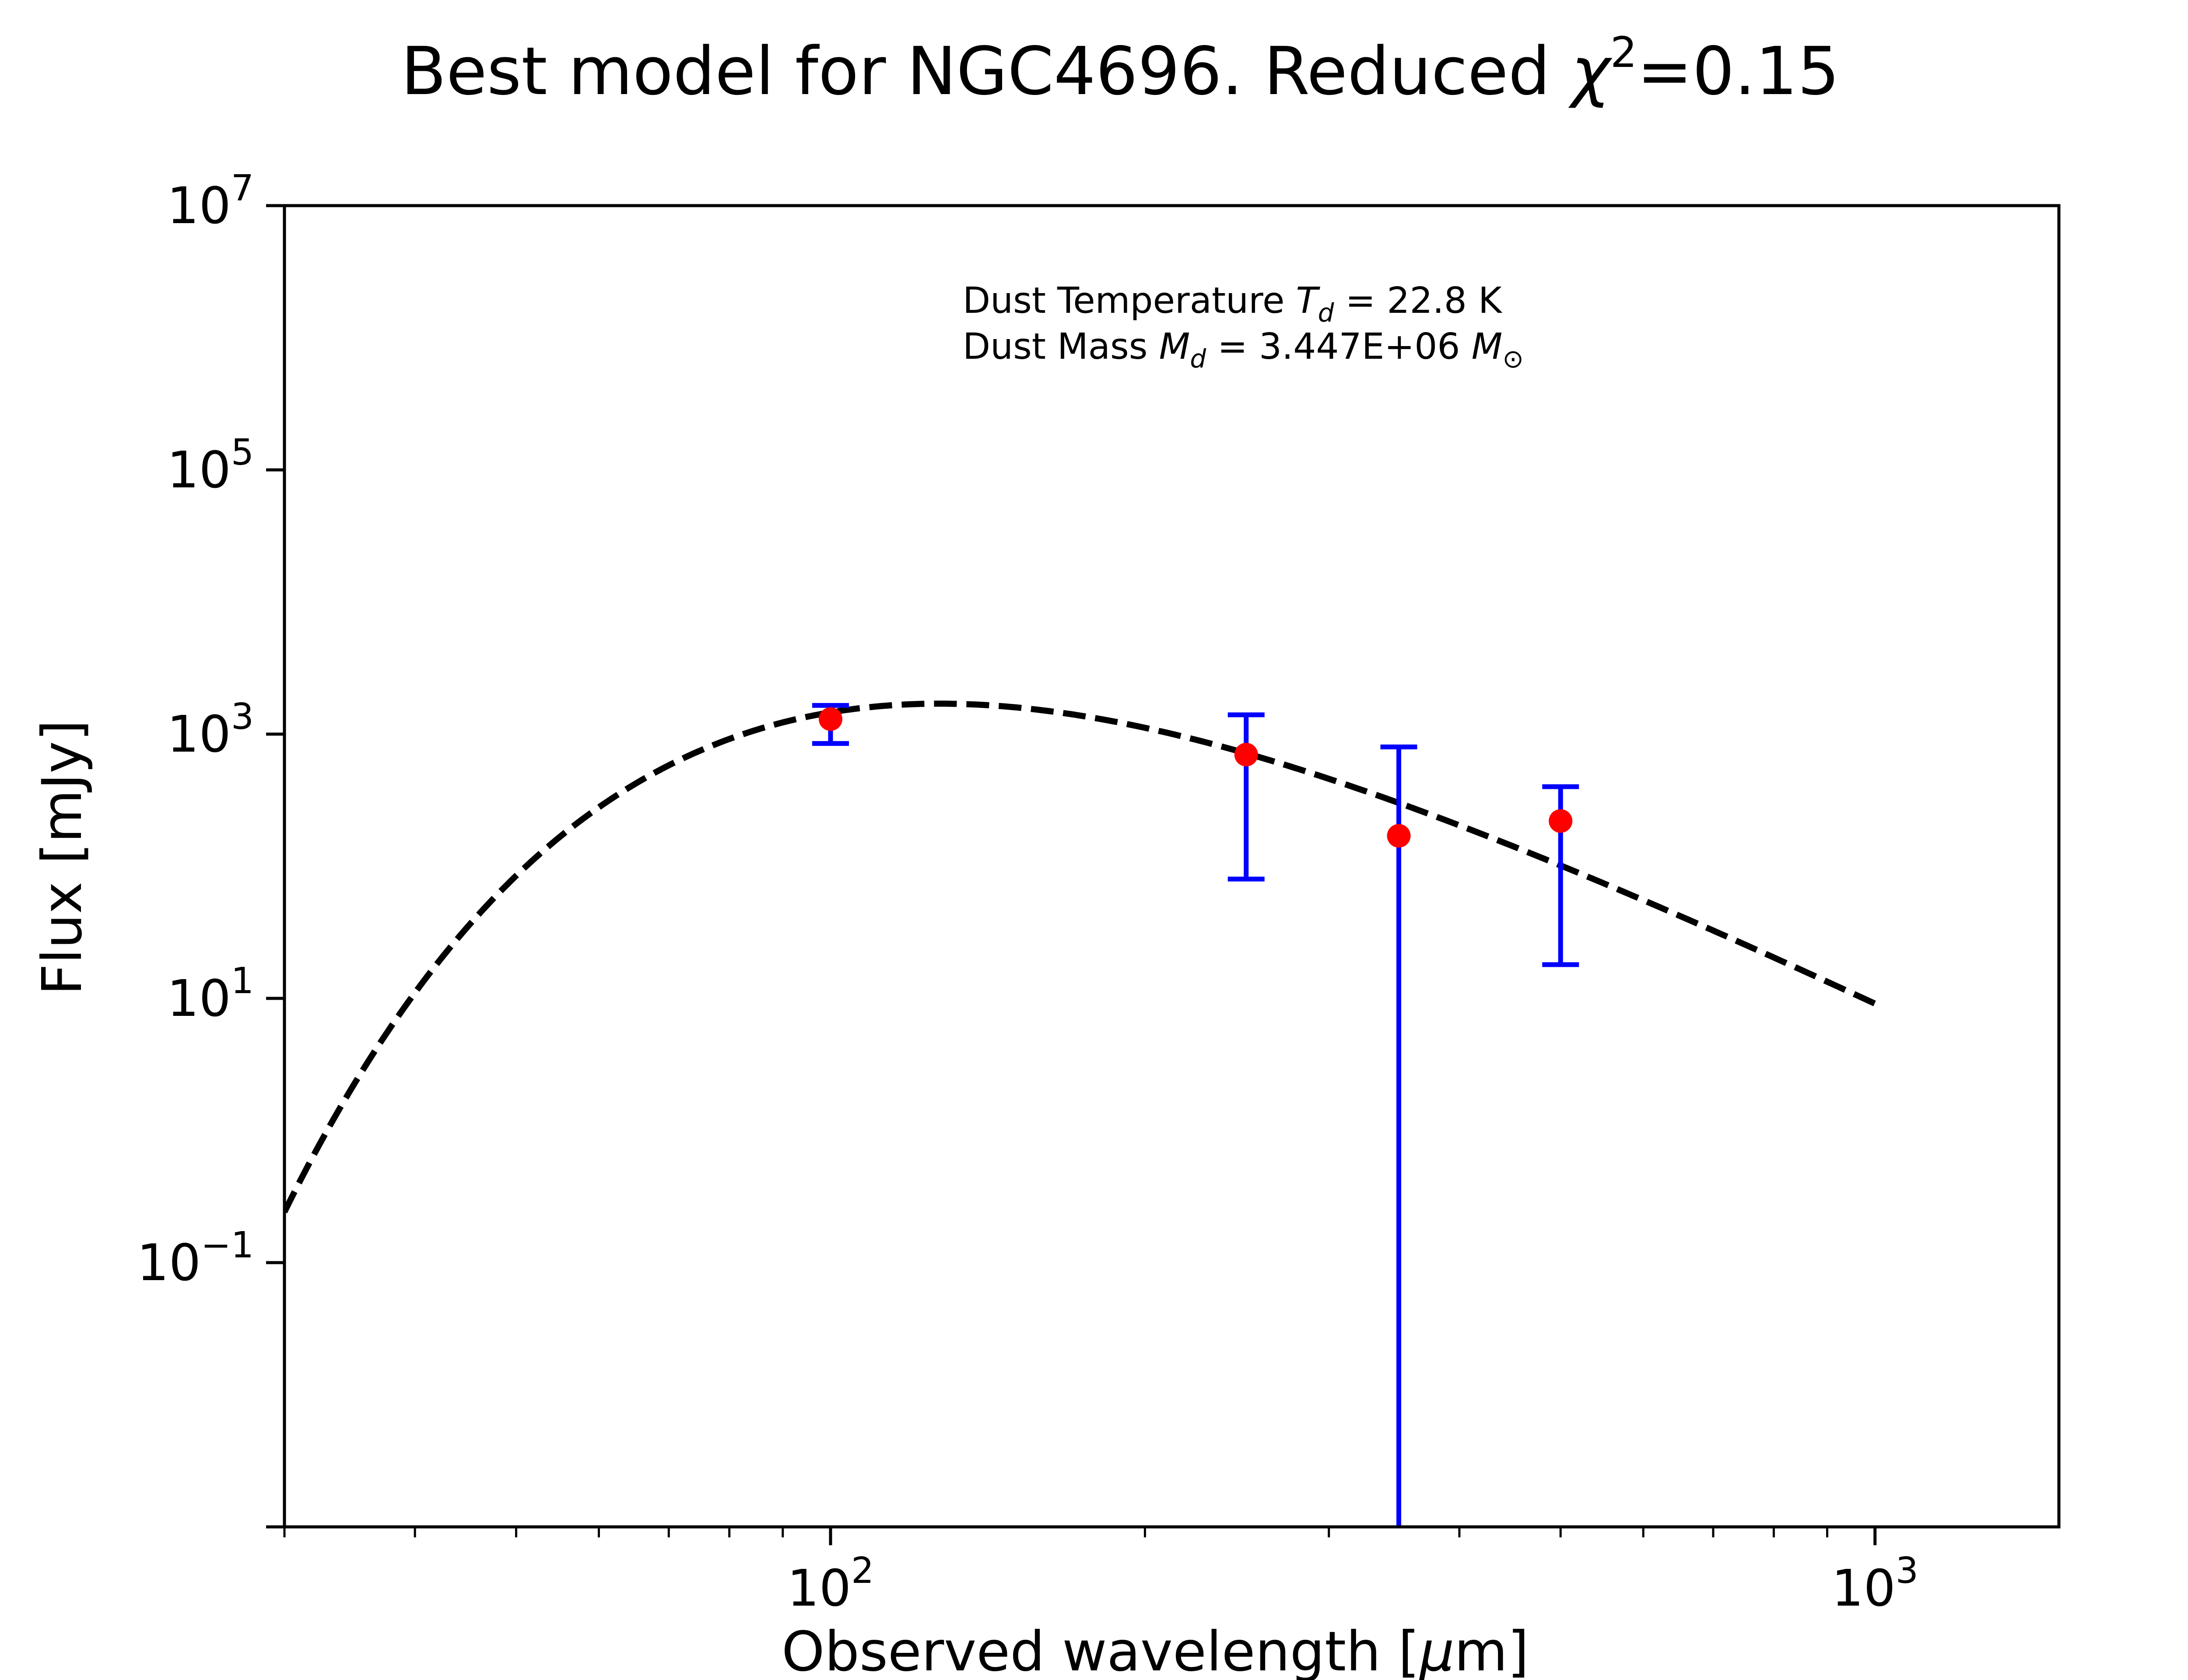  I want to click on chart-title: Best model for NGC4696. Reduced χ2=0.15, so click(1120, 69).